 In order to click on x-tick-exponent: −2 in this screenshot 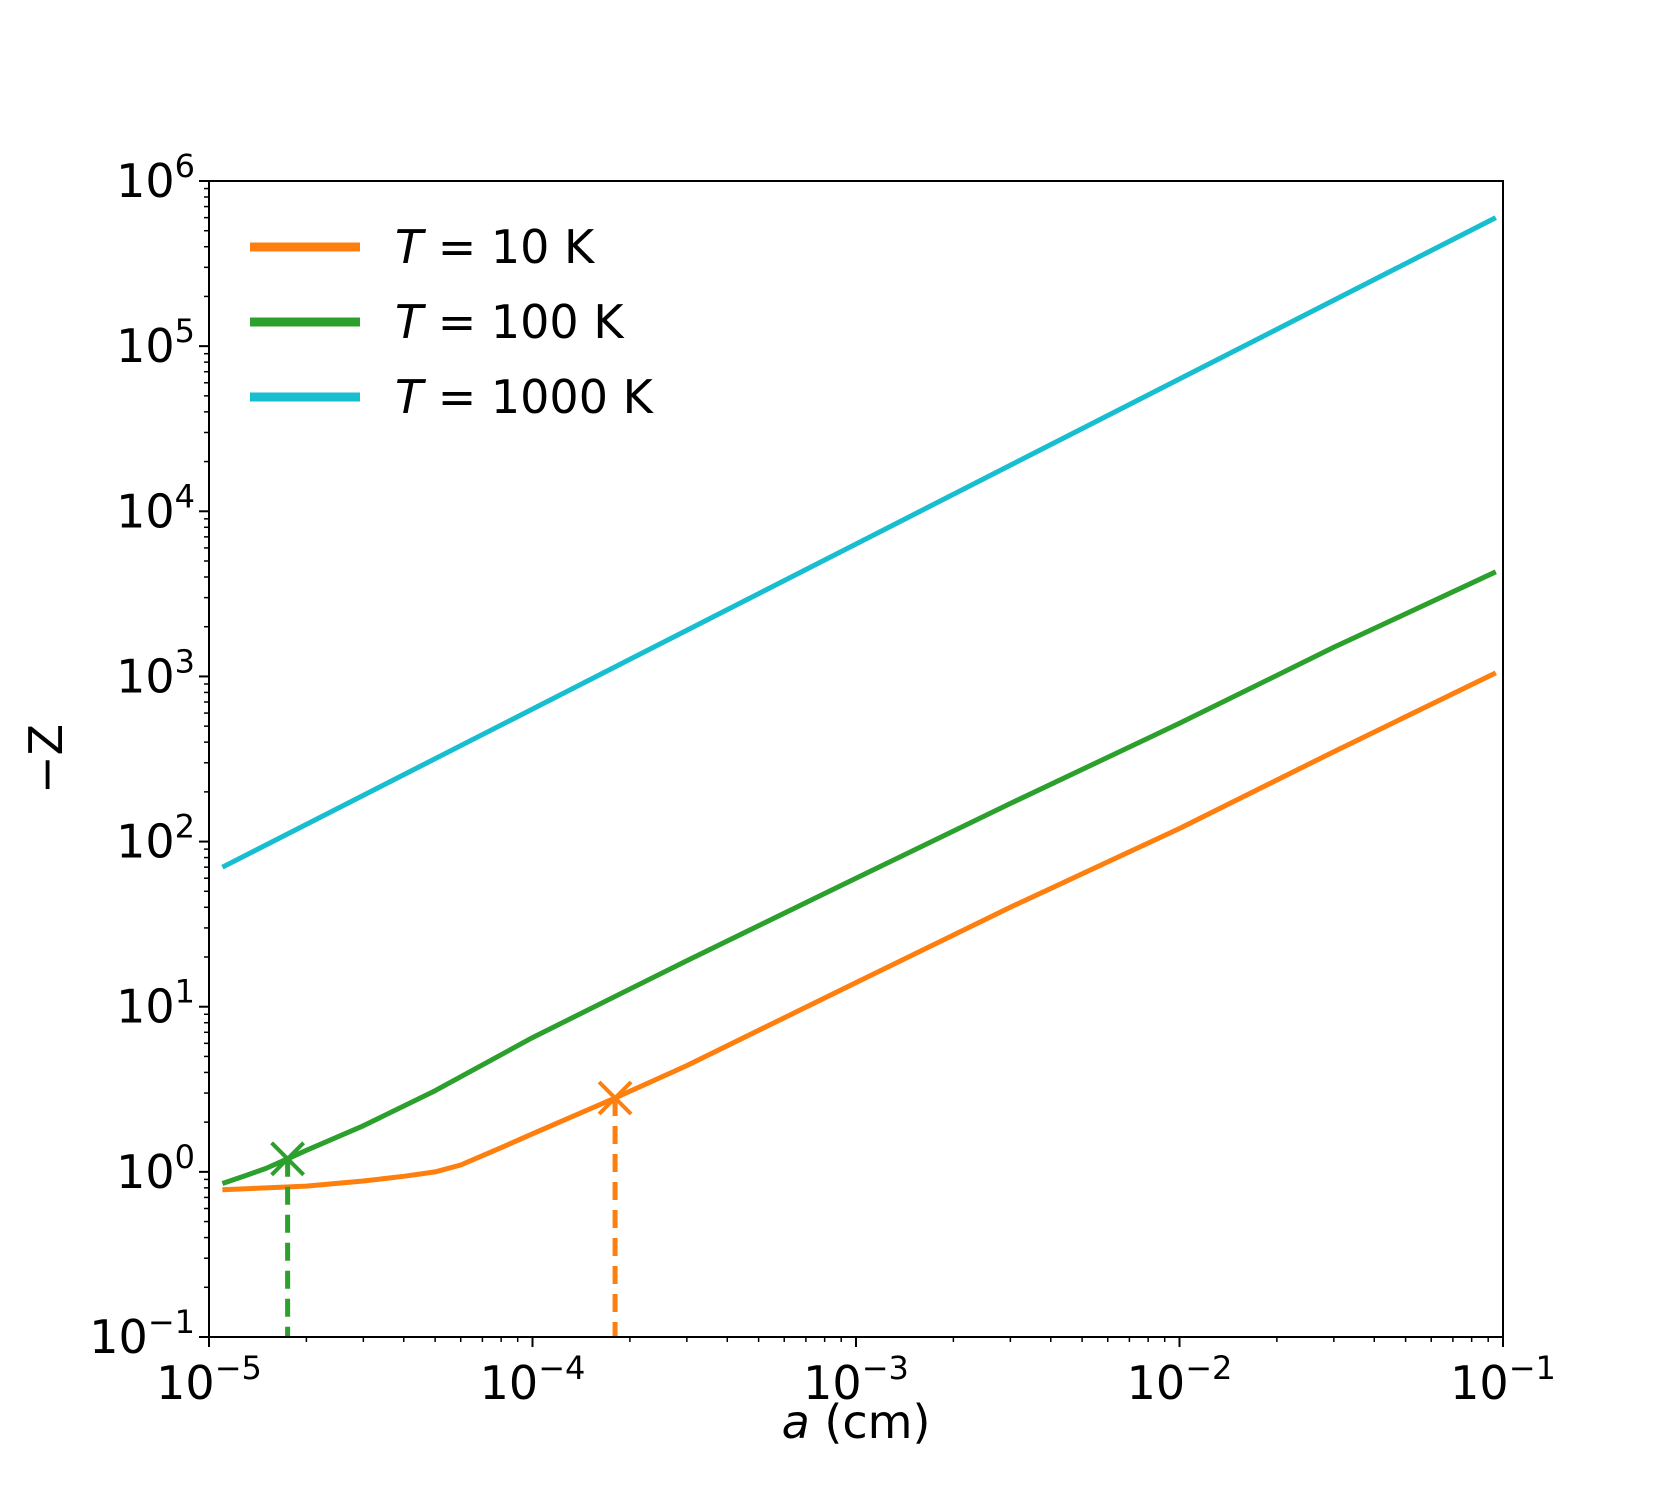, I will do `click(1208, 1368)`.